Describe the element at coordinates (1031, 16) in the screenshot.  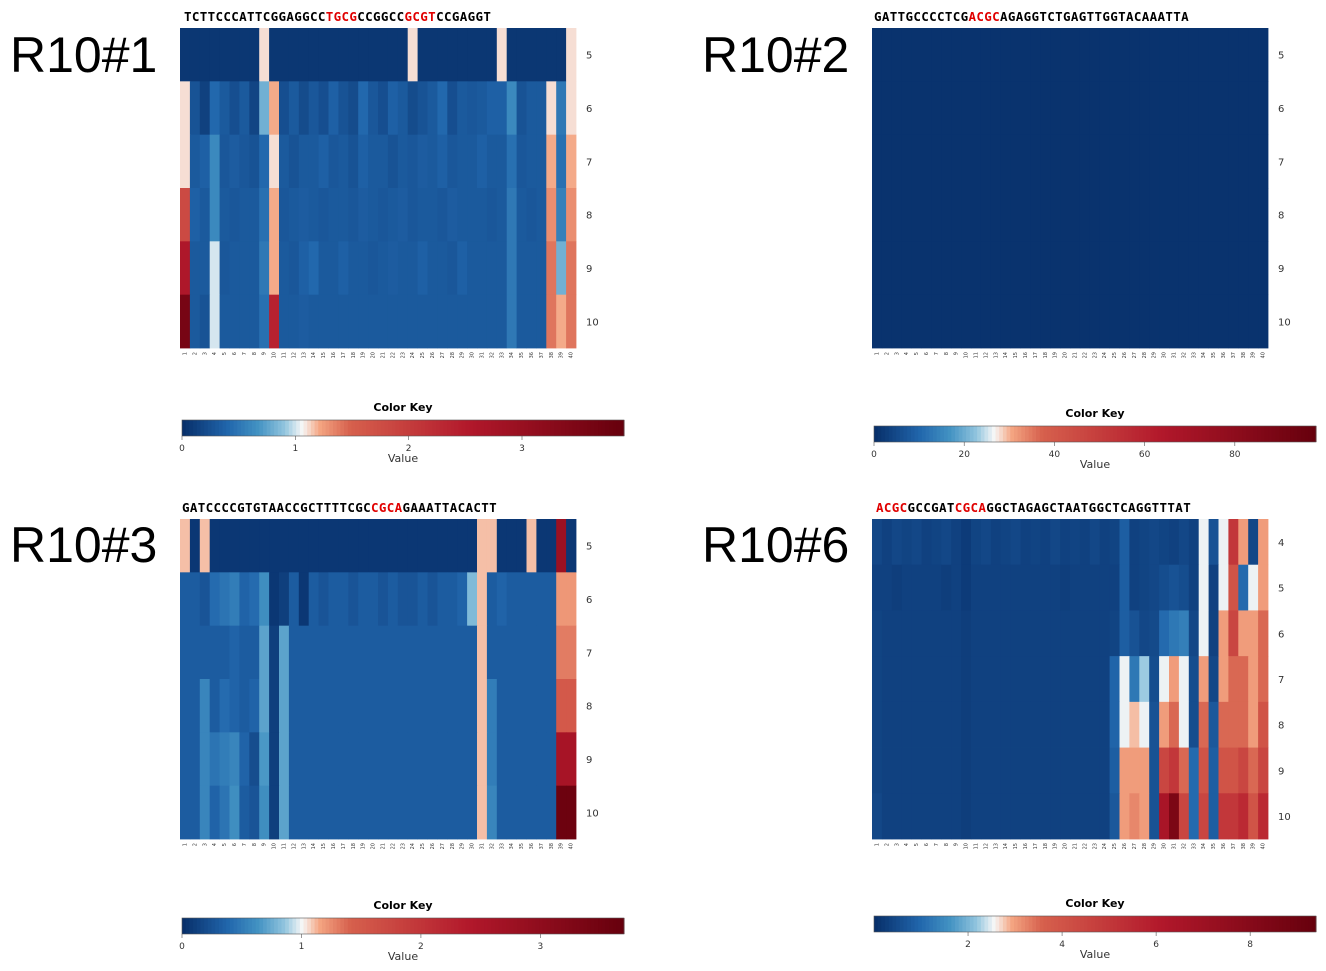
I see `sequence-r10-2: GATTGCCCCTCGACGCAGAGGTCTGAGTTGGTACAAATTA` at that location.